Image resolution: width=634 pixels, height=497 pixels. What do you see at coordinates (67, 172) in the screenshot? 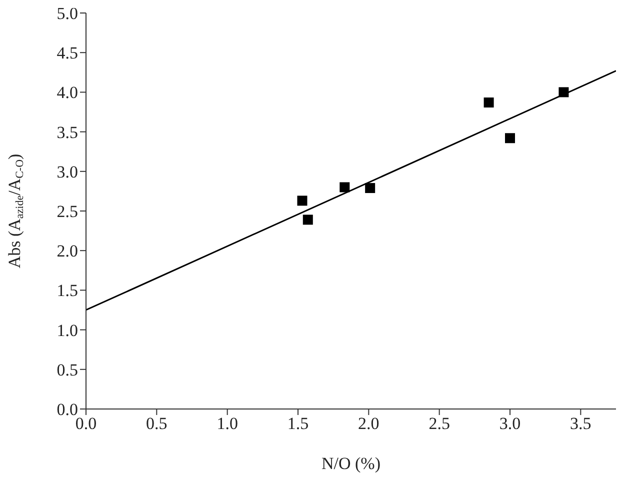
I see `y-tick-label: 3.0` at bounding box center [67, 172].